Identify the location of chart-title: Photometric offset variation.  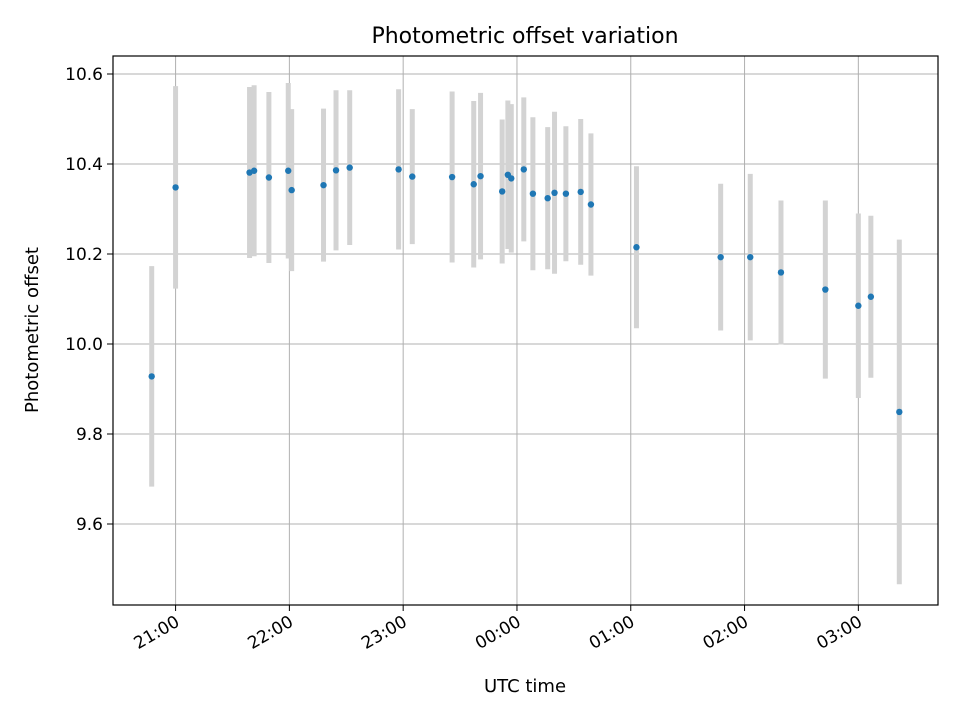
(524, 36).